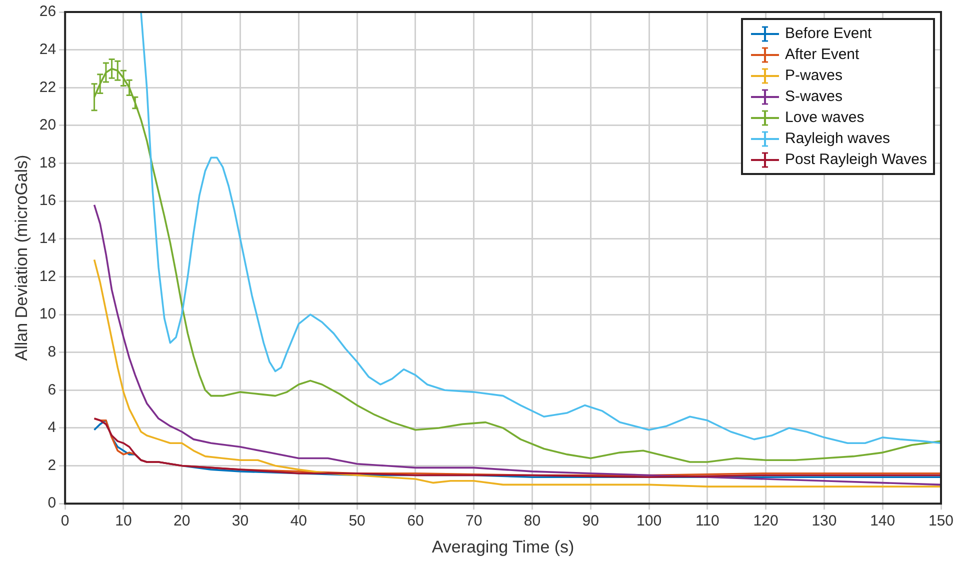  I want to click on y-tick-label: 4, so click(52, 427).